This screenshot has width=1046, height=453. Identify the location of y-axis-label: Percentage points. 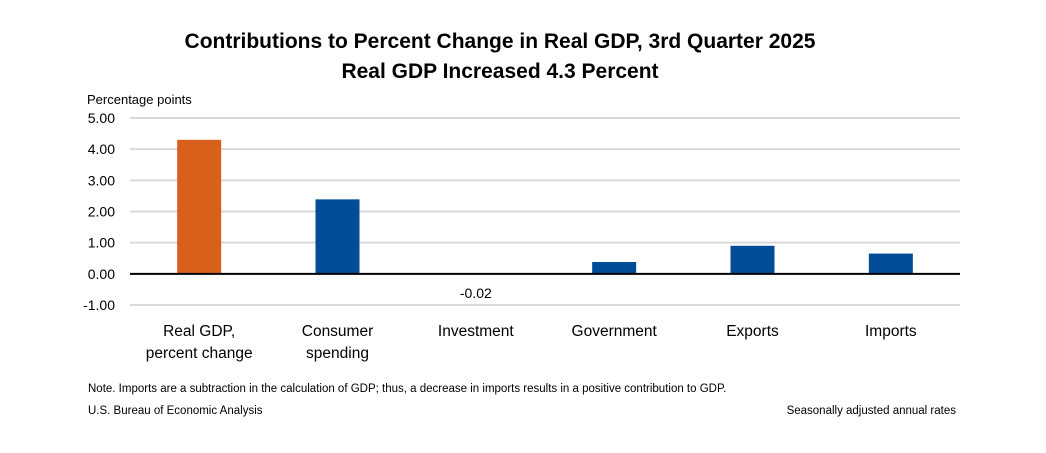
(139, 99).